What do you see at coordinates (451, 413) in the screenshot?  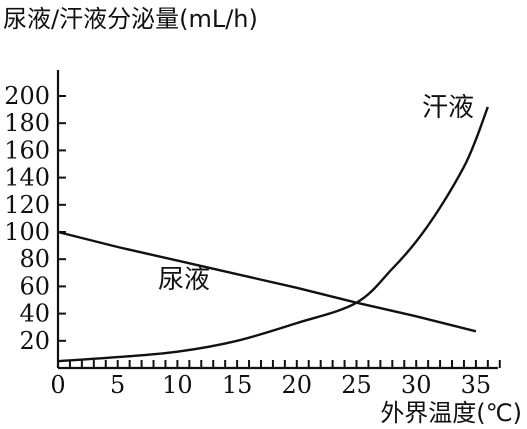 I see `x-axis-label: 外界温度(℃)` at bounding box center [451, 413].